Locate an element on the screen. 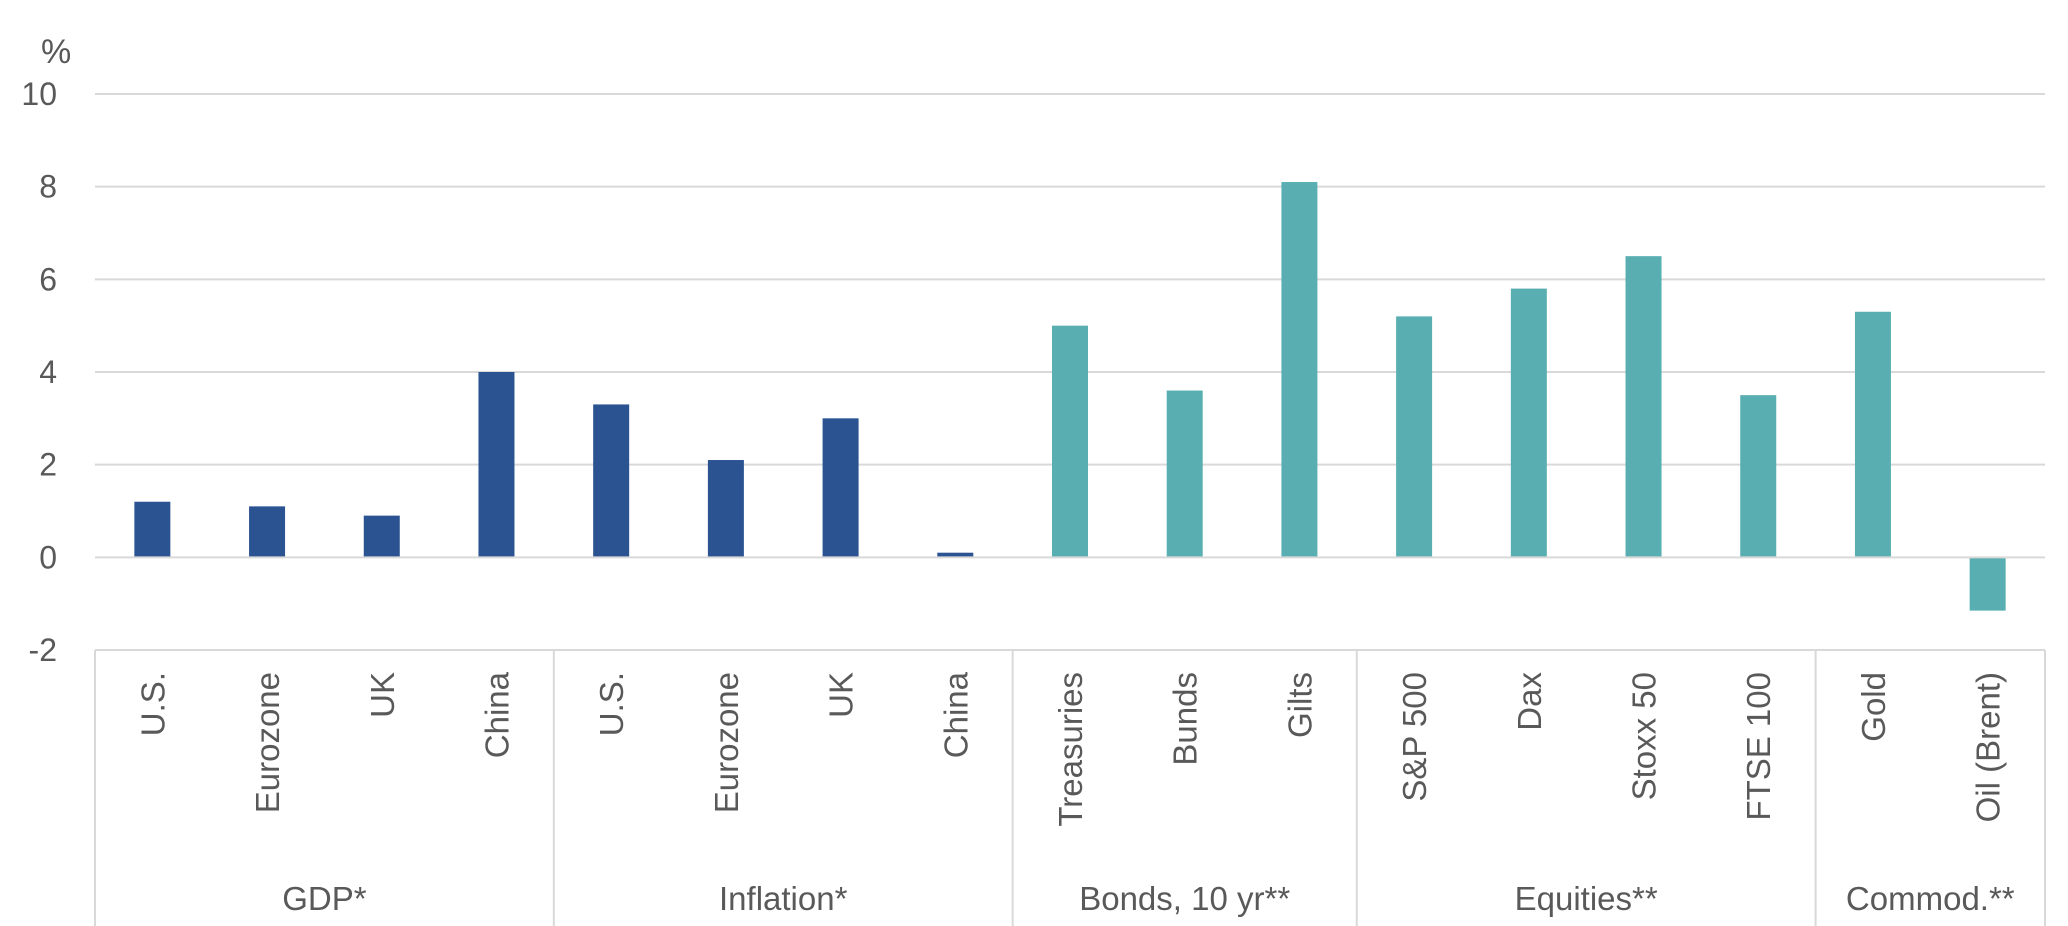 Image resolution: width=2068 pixels, height=926 pixels. group-label: Equities** is located at coordinates (1586, 898).